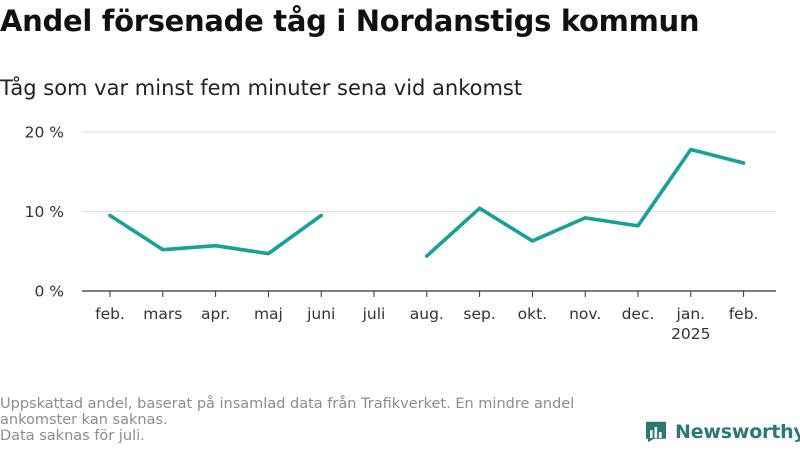 This screenshot has height=450, width=800. What do you see at coordinates (72, 436) in the screenshot?
I see `footnote-missing-data: Data saknas för juli.` at bounding box center [72, 436].